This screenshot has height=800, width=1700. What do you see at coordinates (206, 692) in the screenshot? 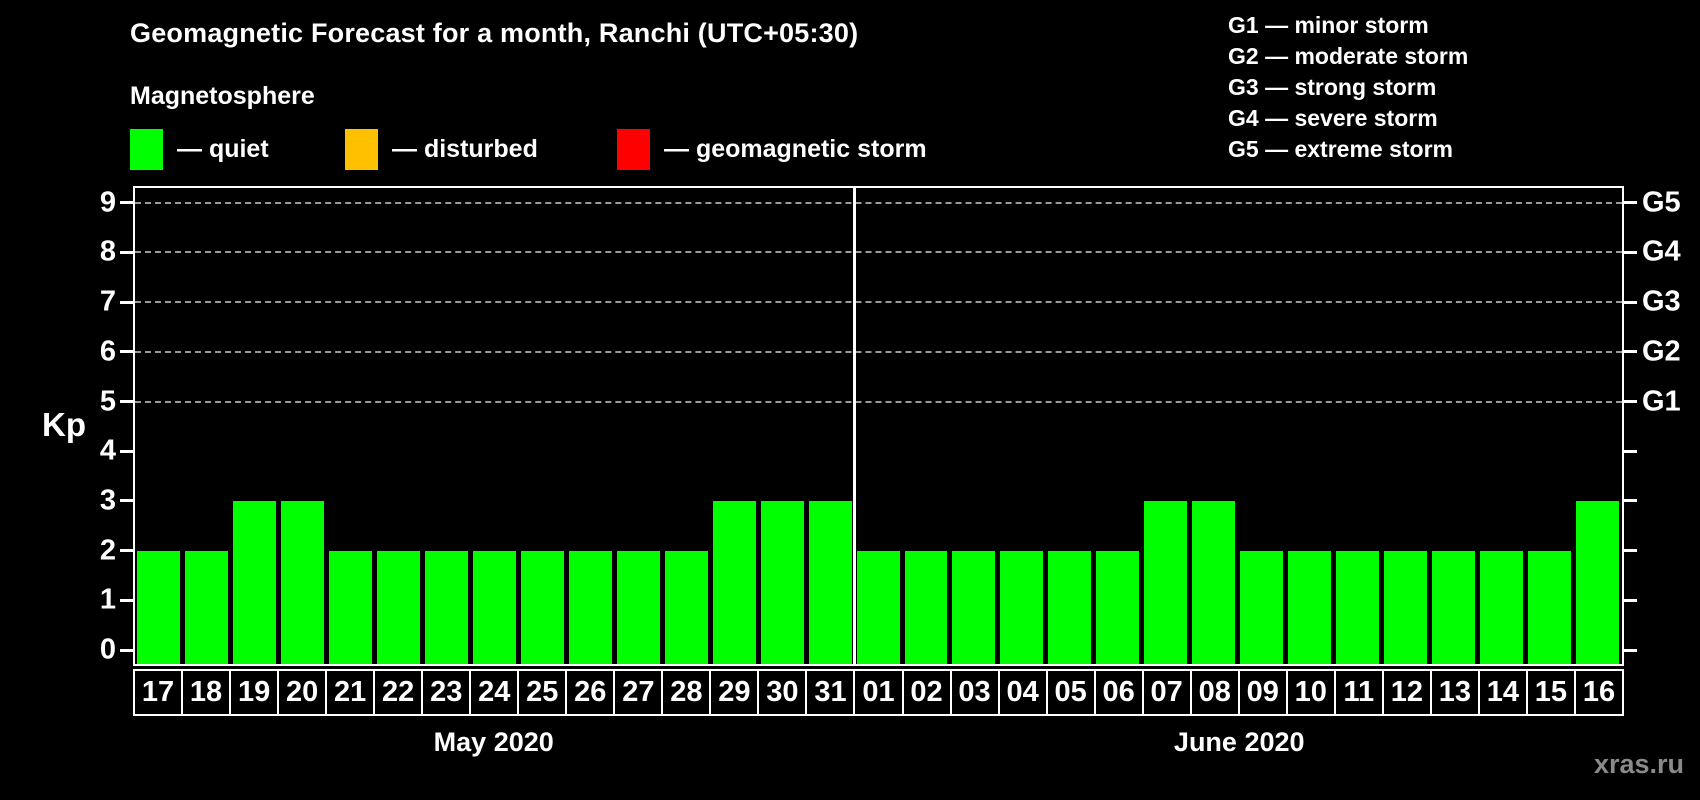
I see `day-label-may-18: 18` at bounding box center [206, 692].